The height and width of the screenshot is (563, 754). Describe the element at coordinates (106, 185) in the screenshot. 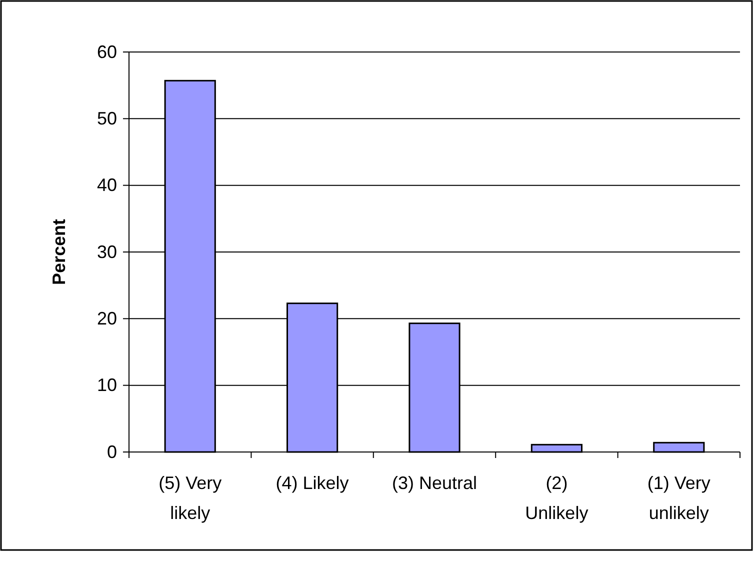

I see `y-tick-label: 40` at that location.